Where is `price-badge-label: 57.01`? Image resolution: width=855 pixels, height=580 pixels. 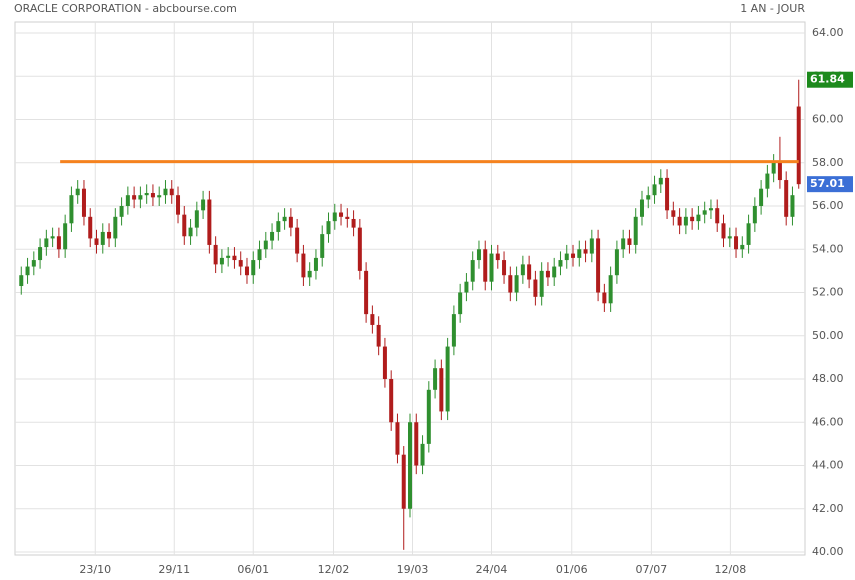
price-badge-label: 57.01 is located at coordinates (827, 183).